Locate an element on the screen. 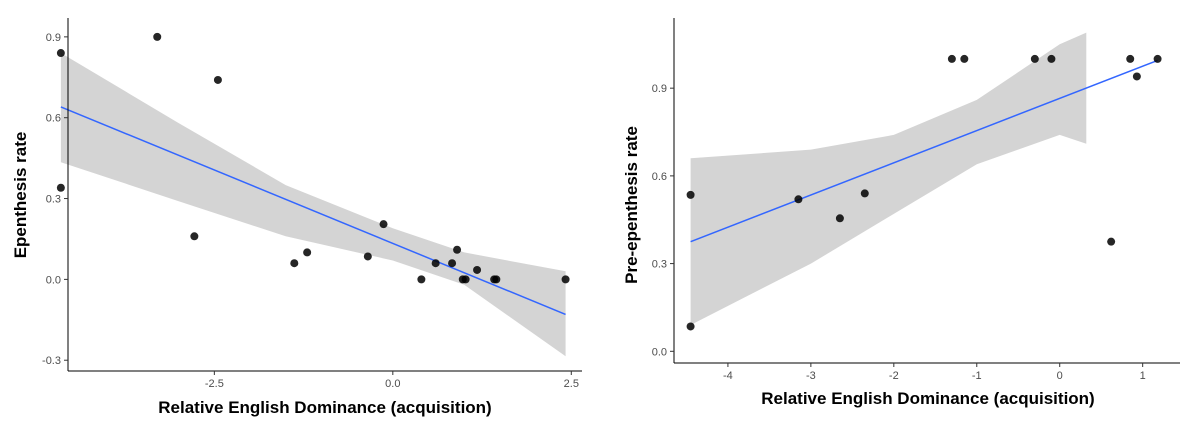 The image size is (1200, 432). left-y-tick-label: 0.9 is located at coordinates (53, 38).